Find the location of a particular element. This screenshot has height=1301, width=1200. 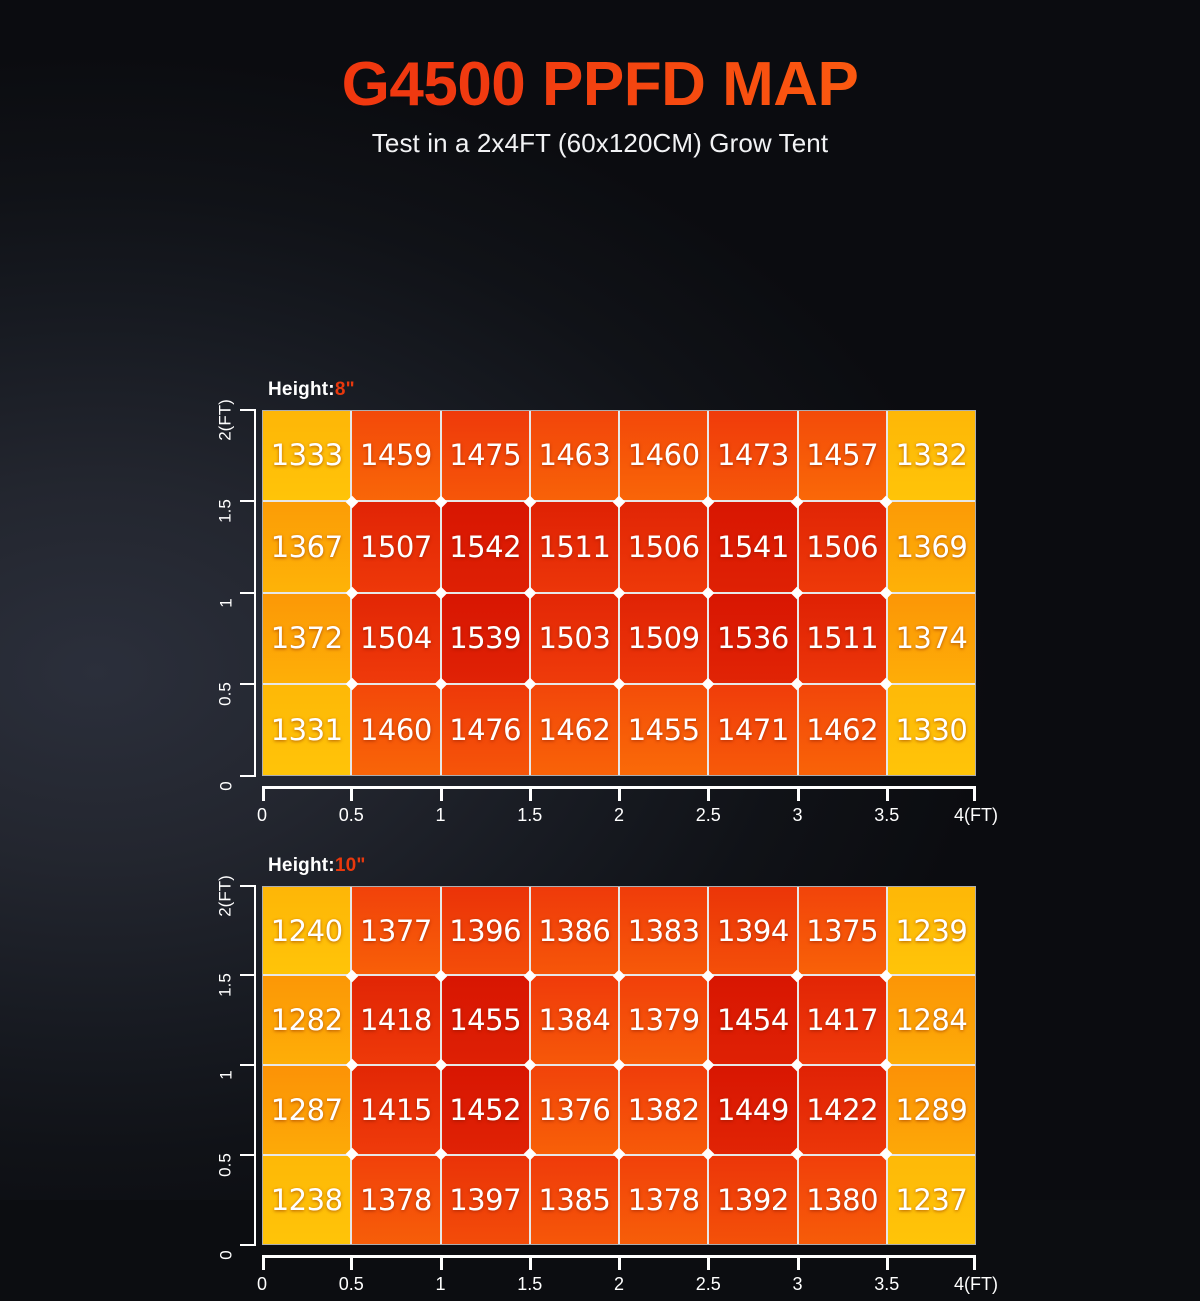

heatmap-cell: 1422 is located at coordinates (842, 1110).